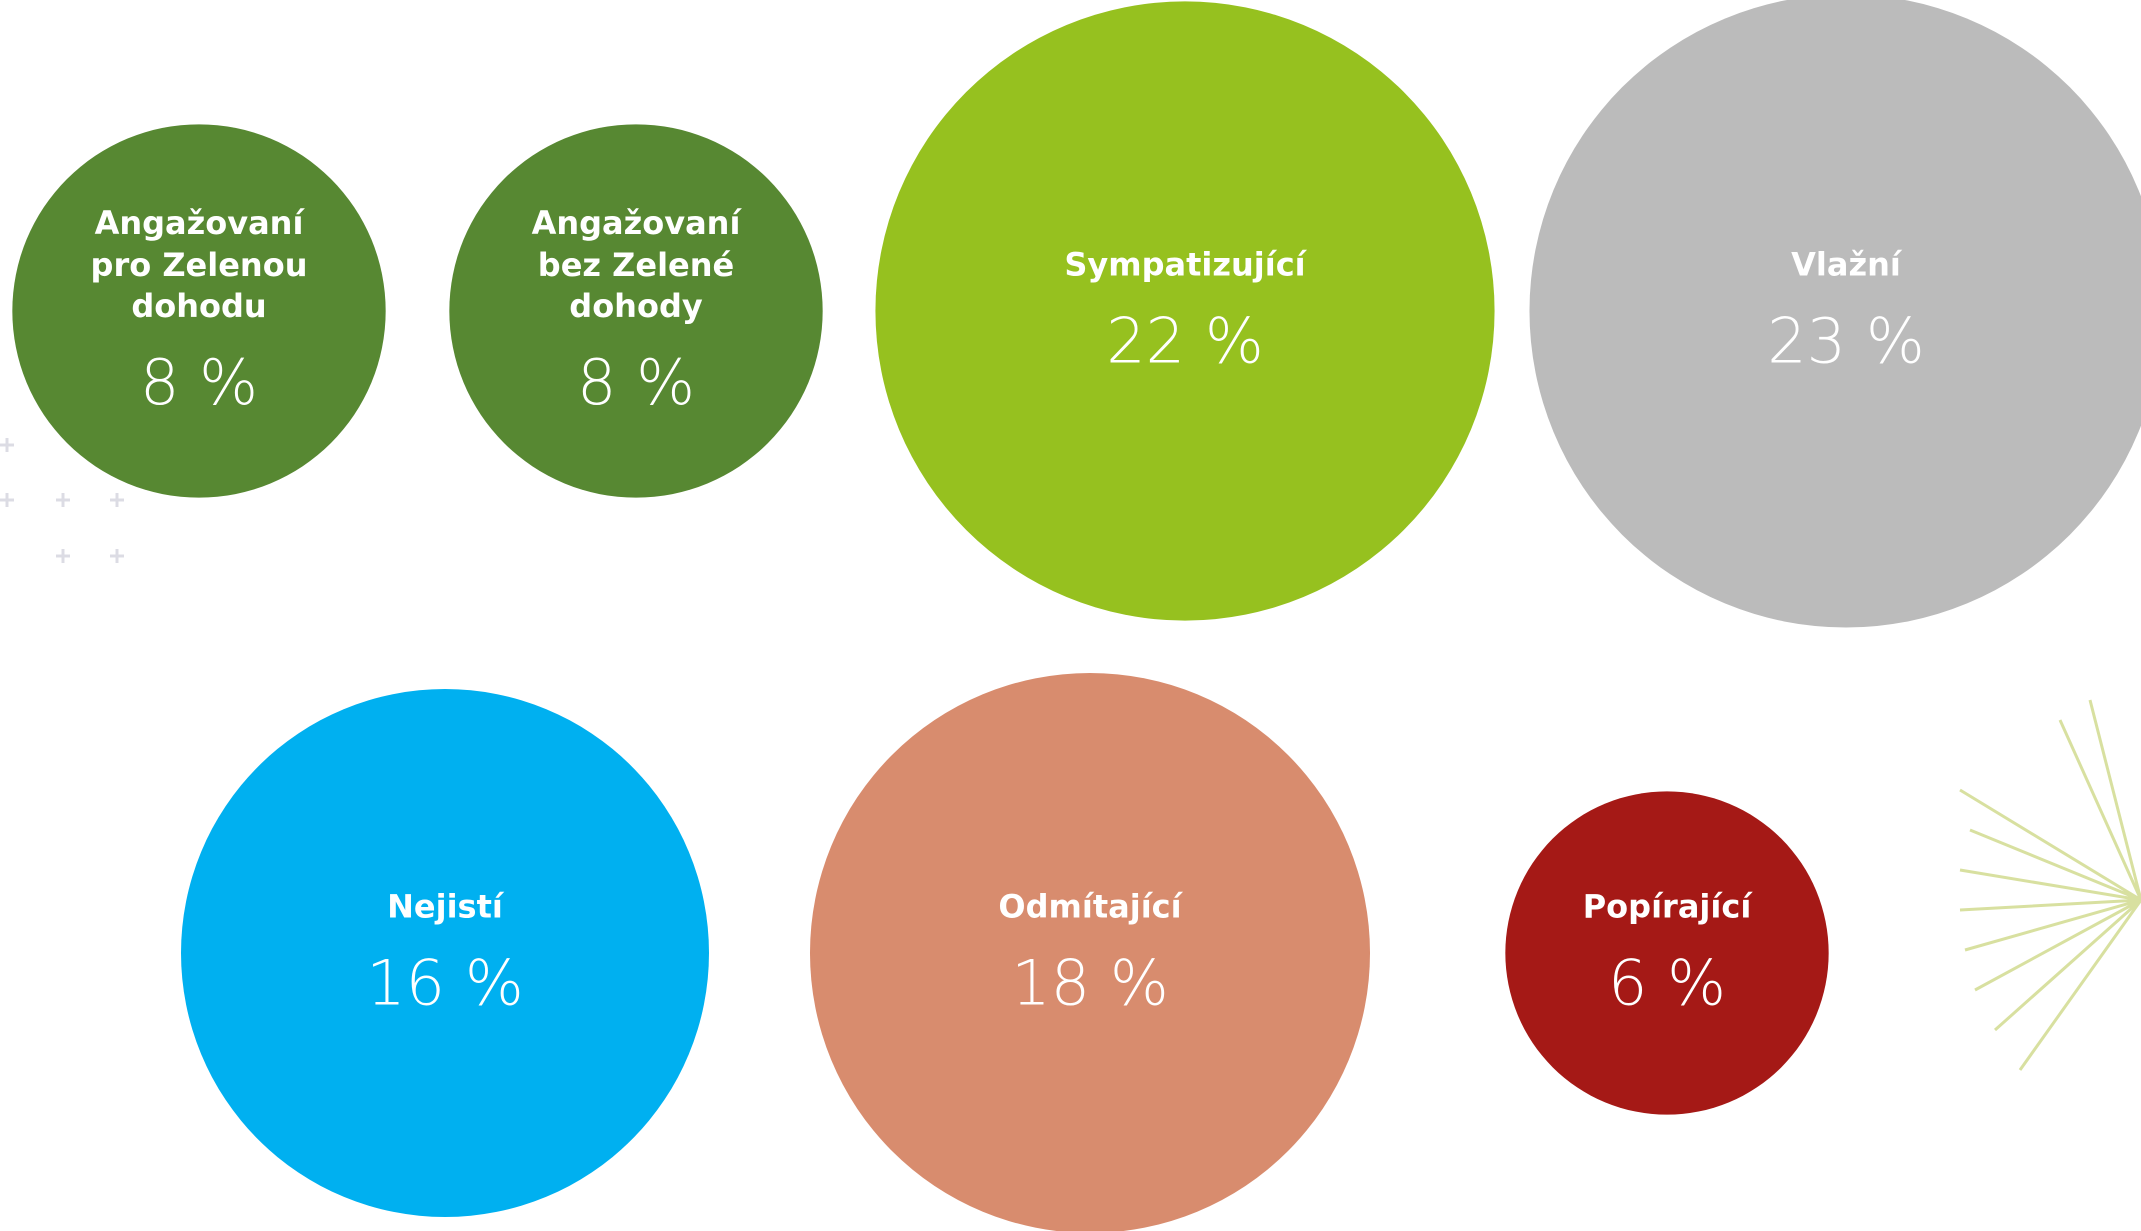 The image size is (2141, 1231). What do you see at coordinates (1185, 341) in the screenshot?
I see `value-label: 22 %` at bounding box center [1185, 341].